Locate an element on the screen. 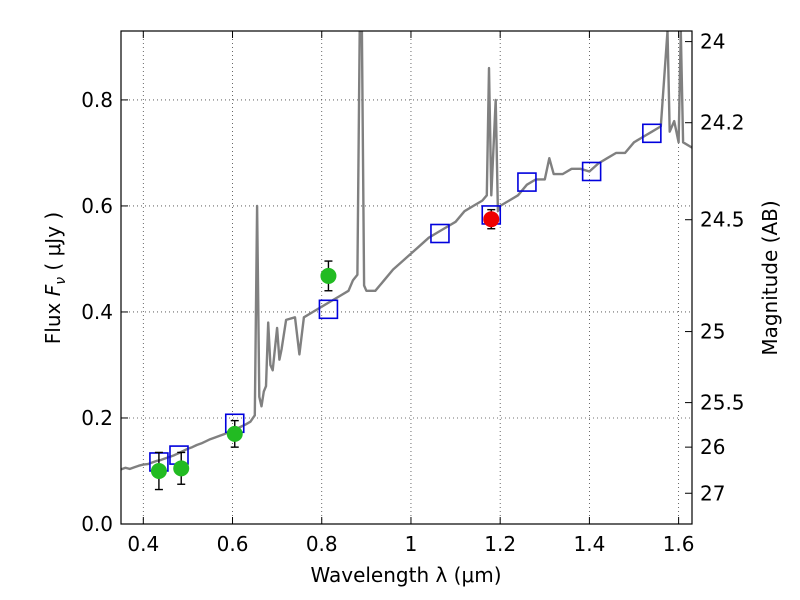 This screenshot has height=600, width=800. y-axis-label-var: F is located at coordinates (53, 290).